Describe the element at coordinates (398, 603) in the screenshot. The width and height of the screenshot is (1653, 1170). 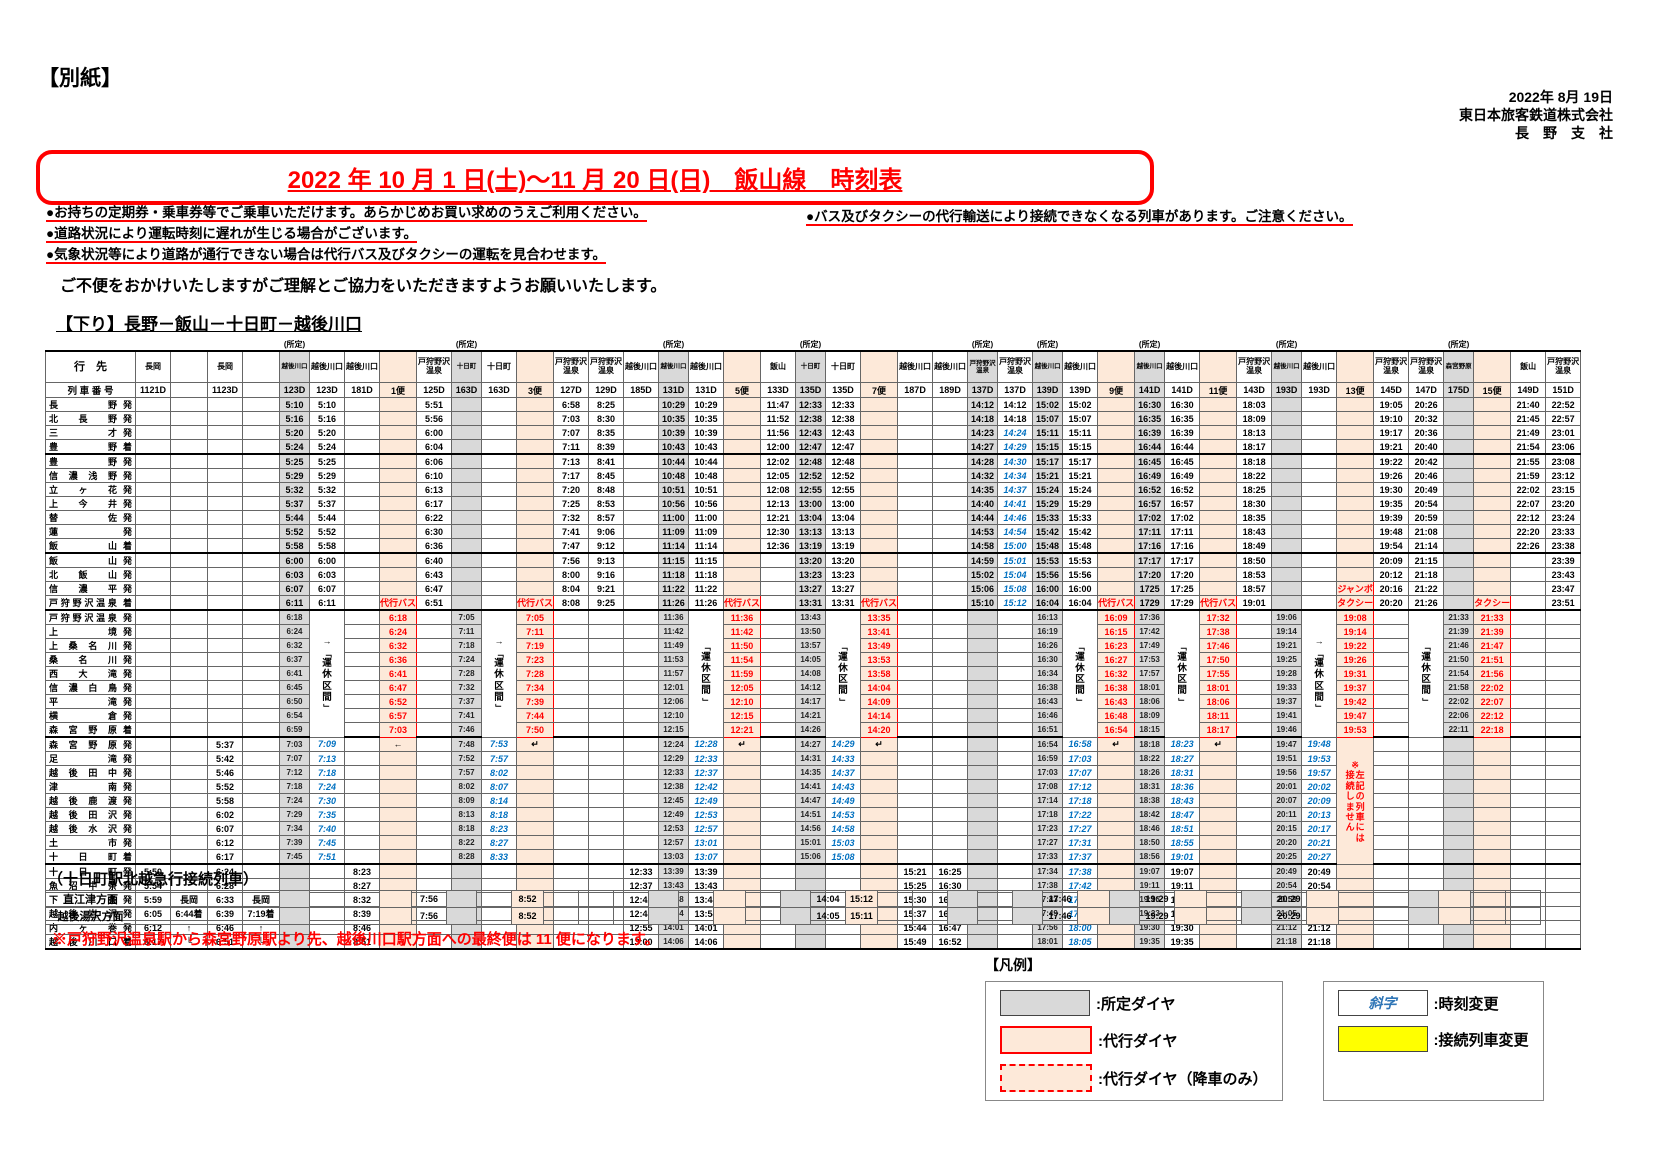
I see `timetable-cell: 代行バス` at that location.